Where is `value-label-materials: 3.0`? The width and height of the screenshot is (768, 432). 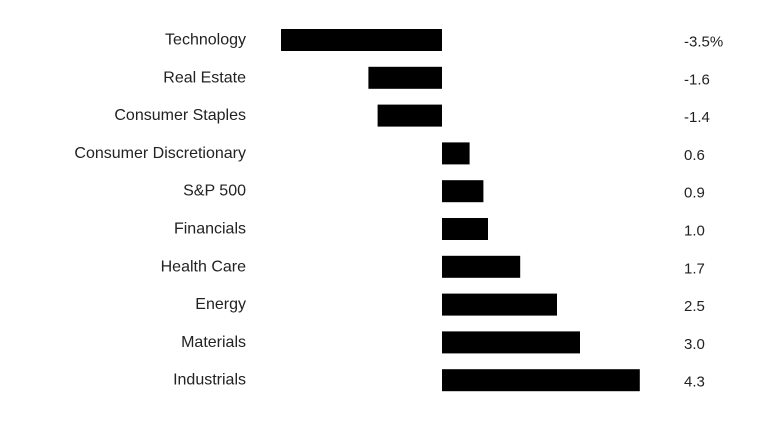
value-label-materials: 3.0 is located at coordinates (694, 344).